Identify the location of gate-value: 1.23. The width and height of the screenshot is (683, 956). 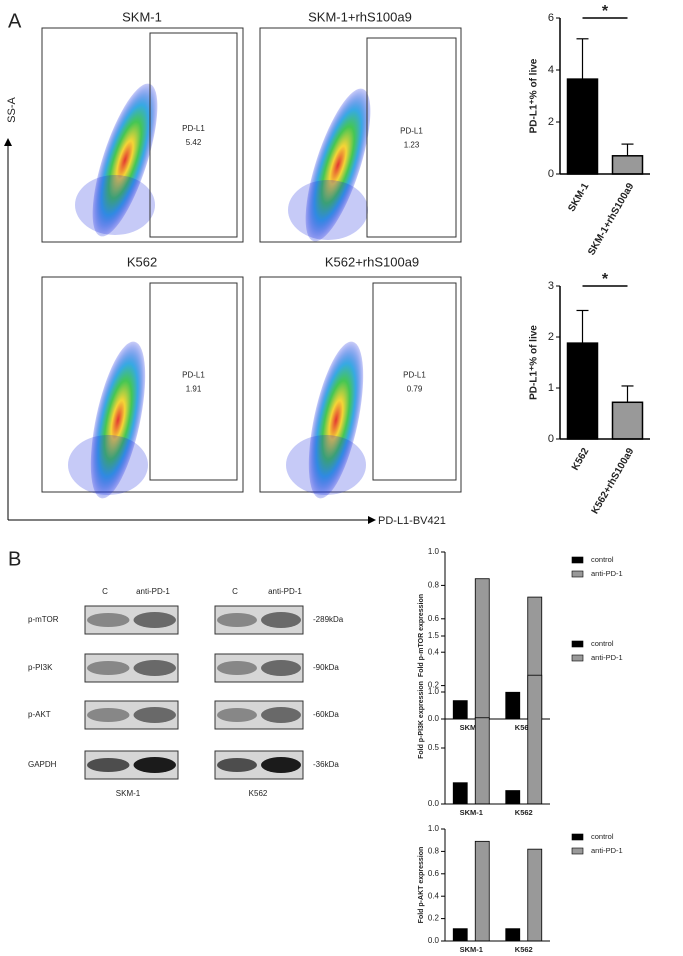
(412, 145).